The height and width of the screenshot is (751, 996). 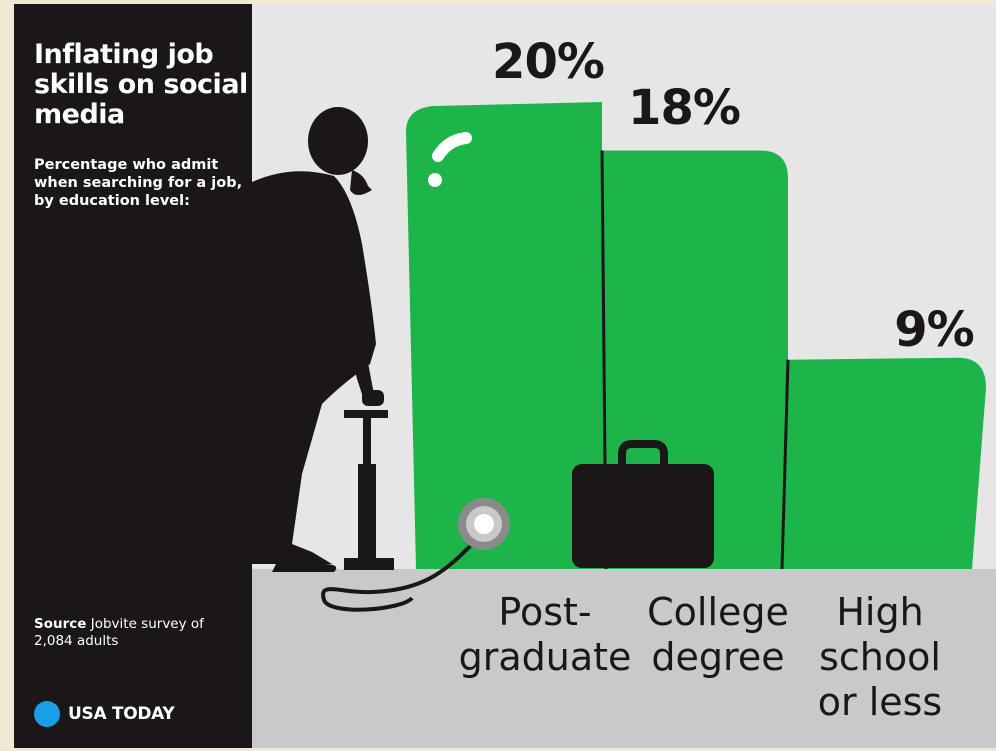 I want to click on category-label-1-0: College, so click(x=718, y=612).